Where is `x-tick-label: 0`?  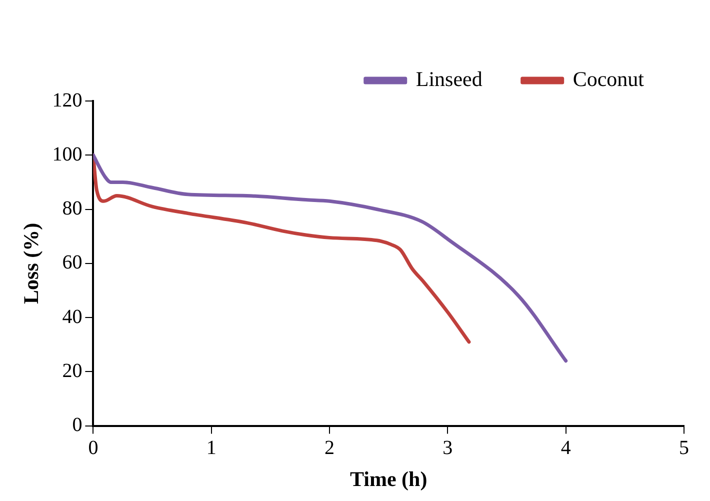
x-tick-label: 0 is located at coordinates (93, 448).